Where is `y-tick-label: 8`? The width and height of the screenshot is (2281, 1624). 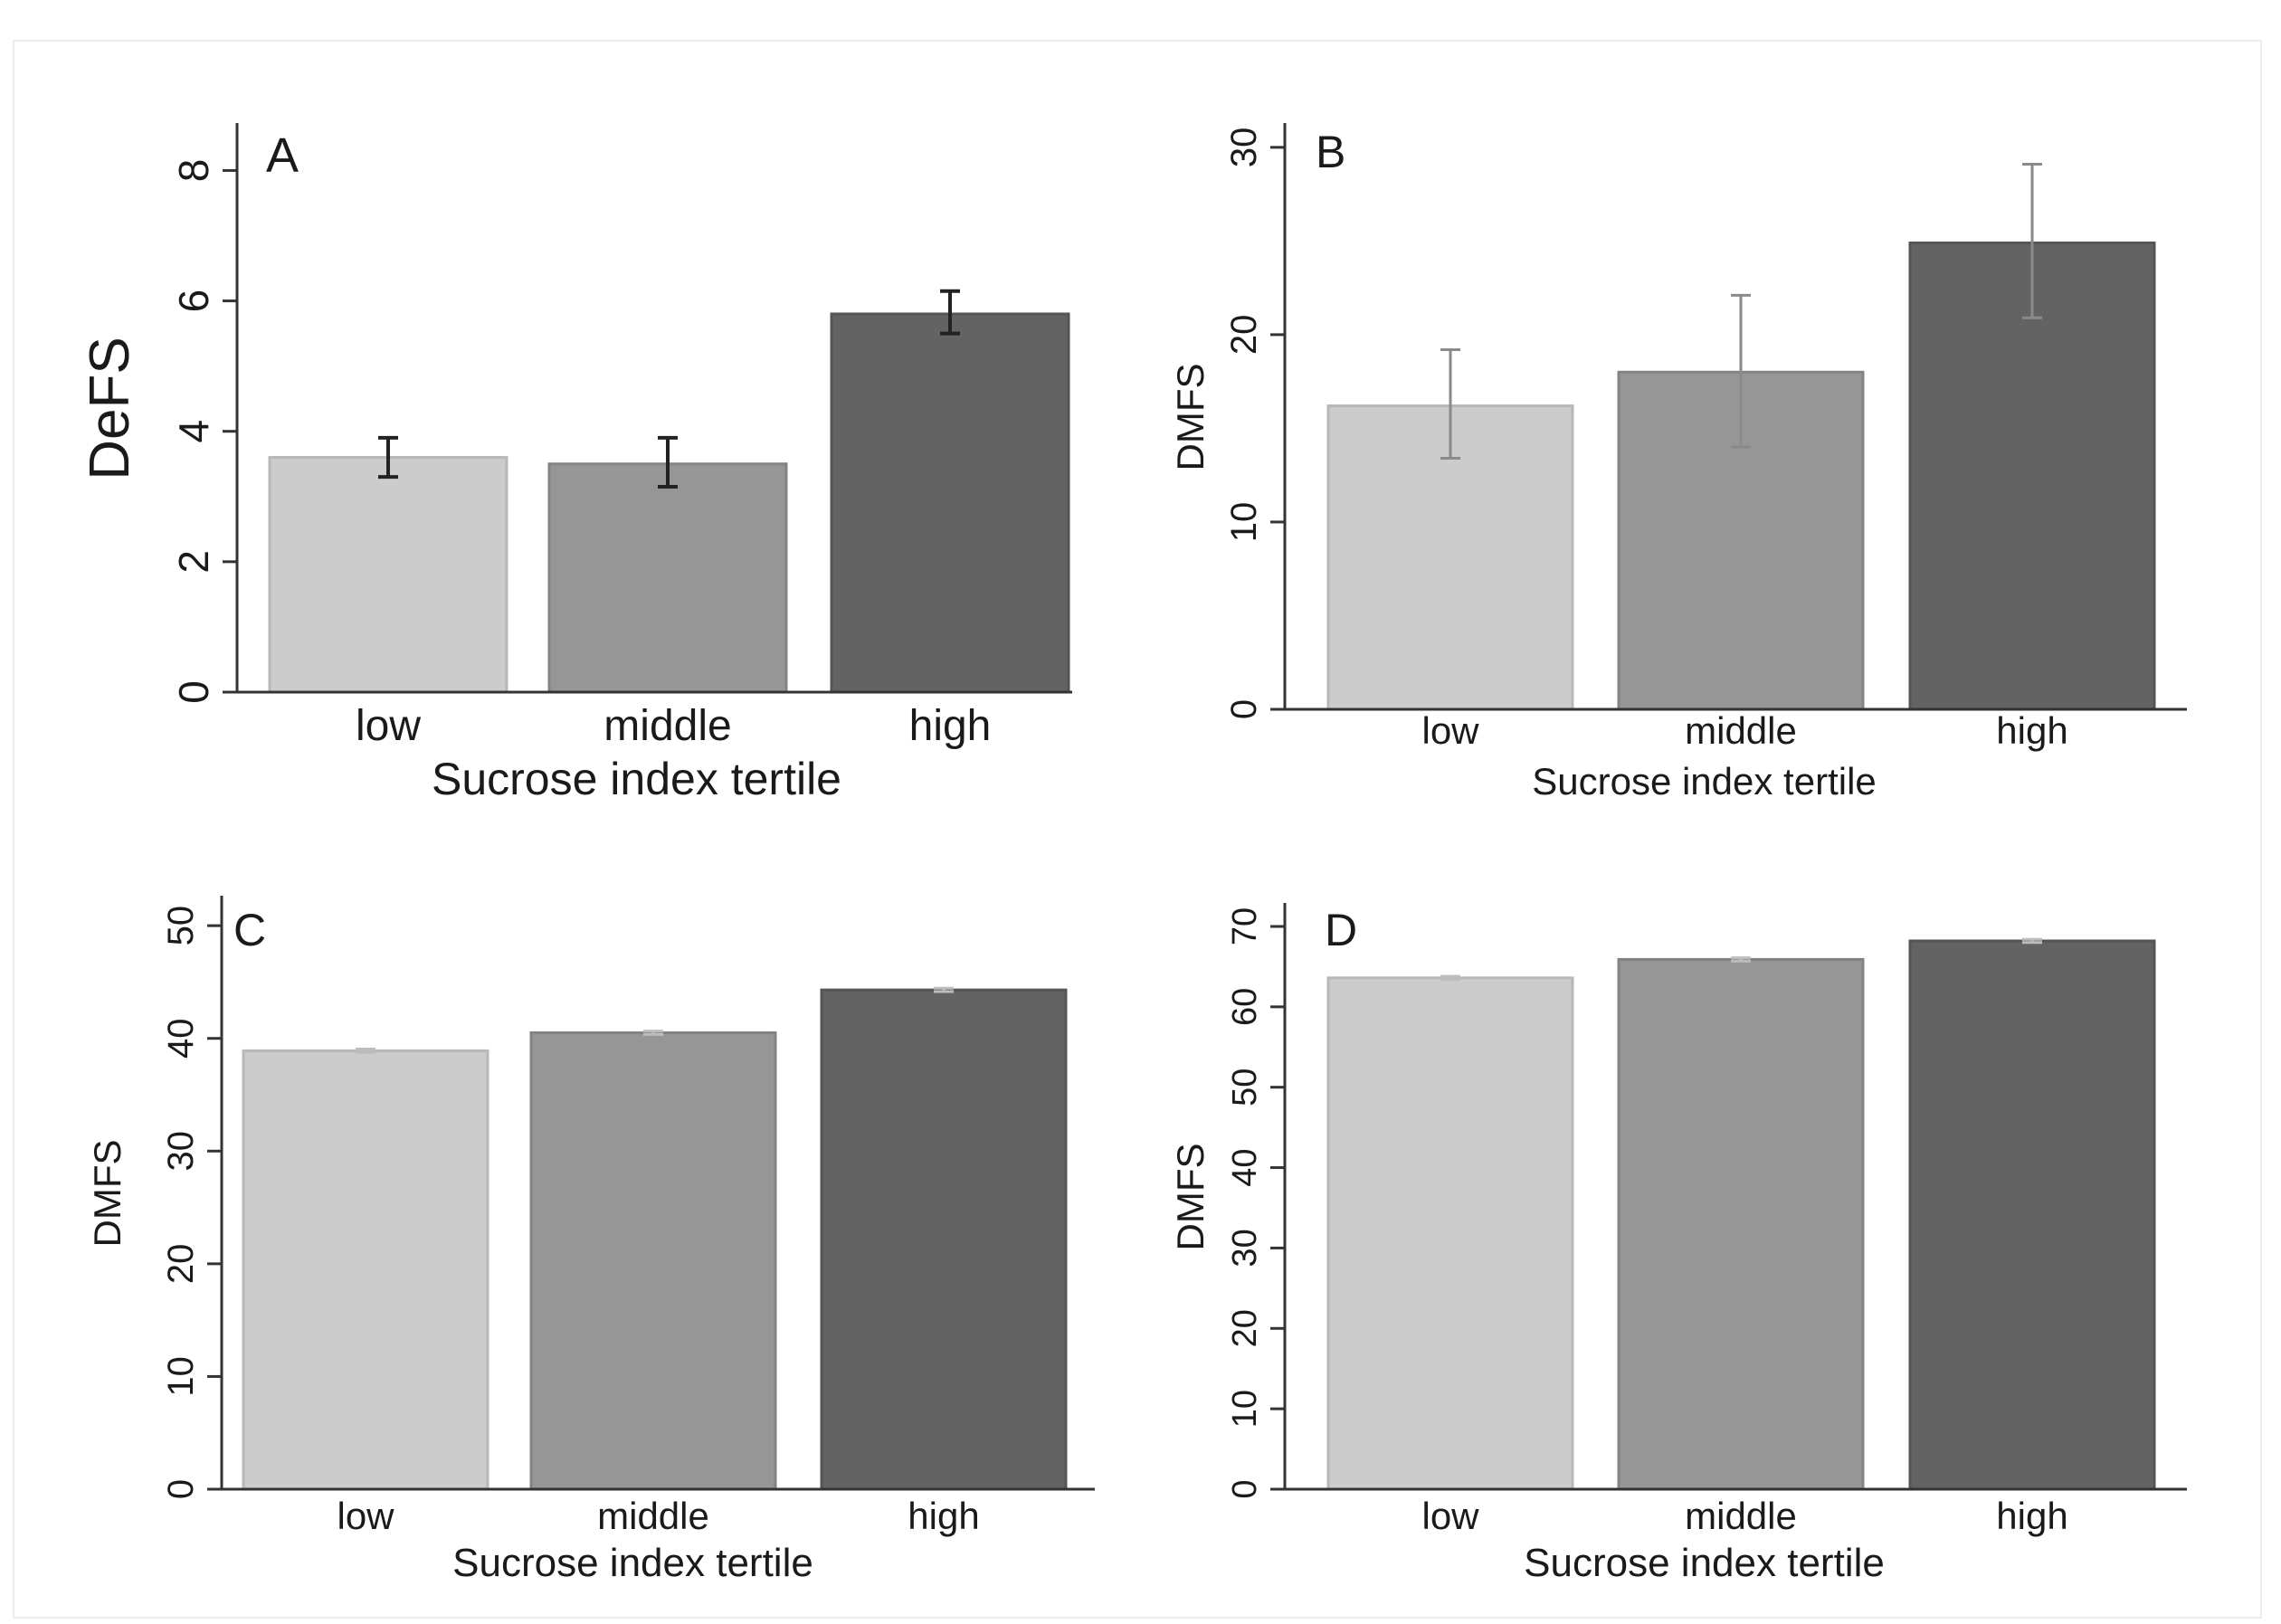 y-tick-label: 8 is located at coordinates (193, 171).